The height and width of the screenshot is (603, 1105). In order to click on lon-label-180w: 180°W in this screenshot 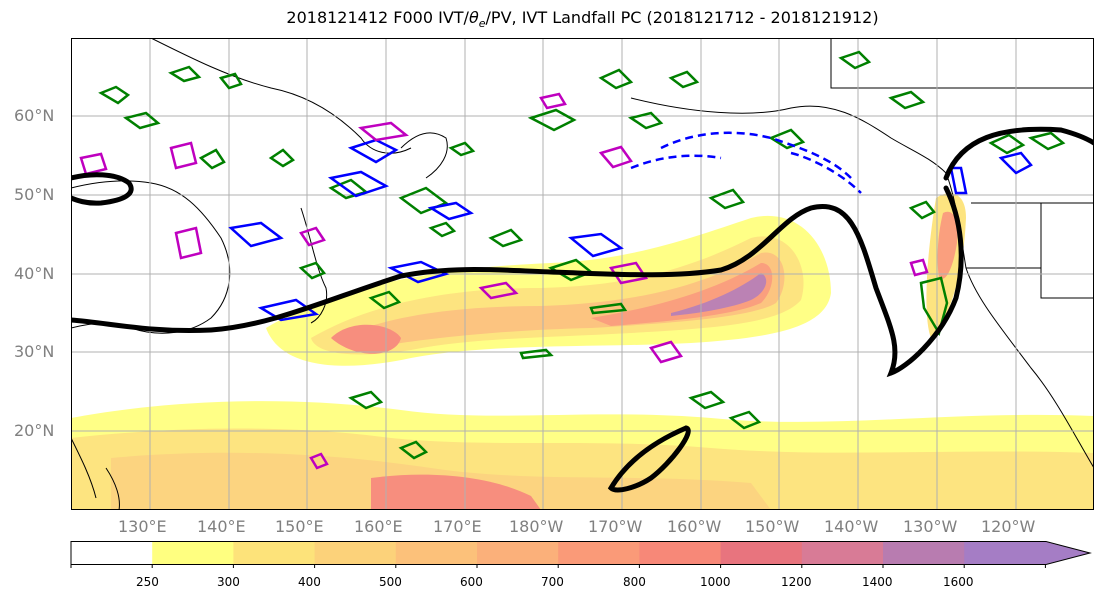, I will do `click(536, 526)`.